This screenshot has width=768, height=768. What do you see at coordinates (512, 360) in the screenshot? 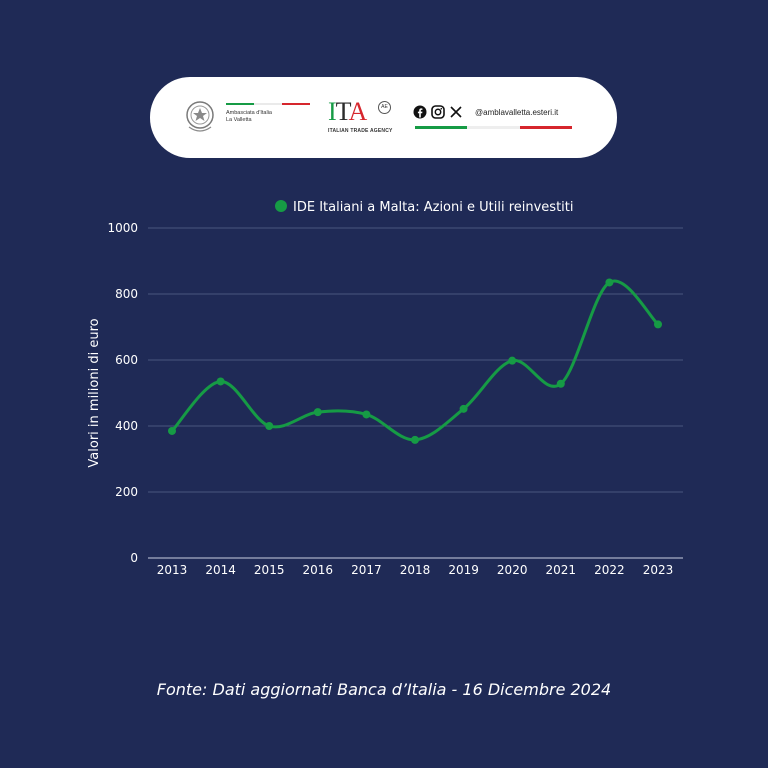
I see `data-point-2020` at bounding box center [512, 360].